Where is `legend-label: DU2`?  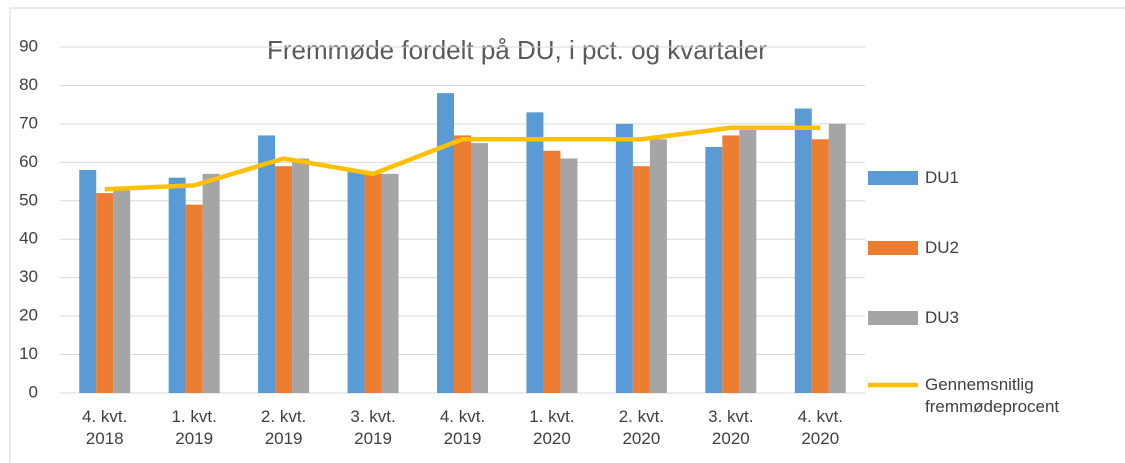 legend-label: DU2 is located at coordinates (942, 247).